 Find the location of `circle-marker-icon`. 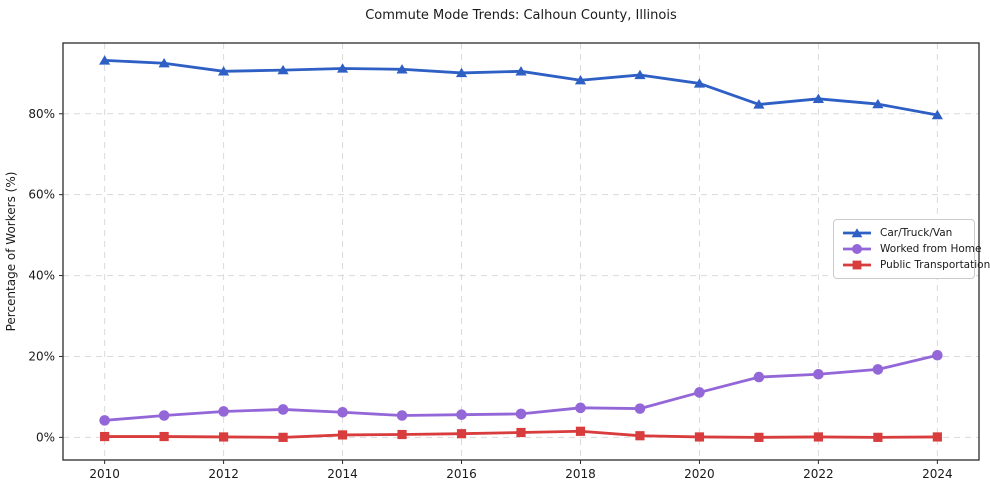

circle-marker-icon is located at coordinates (857, 249).